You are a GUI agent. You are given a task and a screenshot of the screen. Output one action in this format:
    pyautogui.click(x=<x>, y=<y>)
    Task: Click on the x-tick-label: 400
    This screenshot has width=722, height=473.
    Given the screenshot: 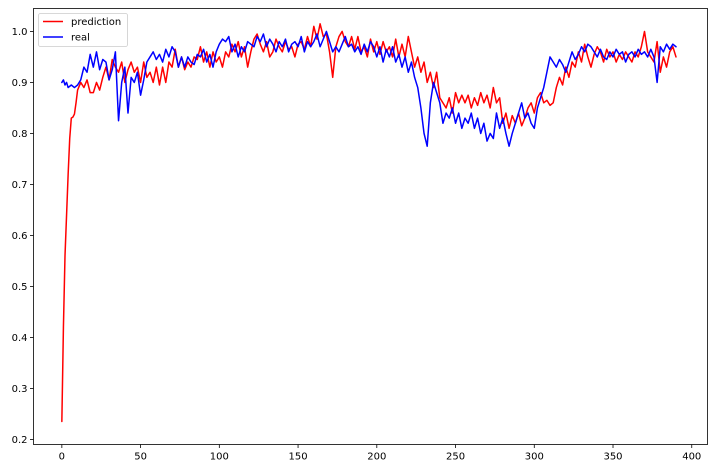 What is the action you would take?
    pyautogui.click(x=691, y=457)
    